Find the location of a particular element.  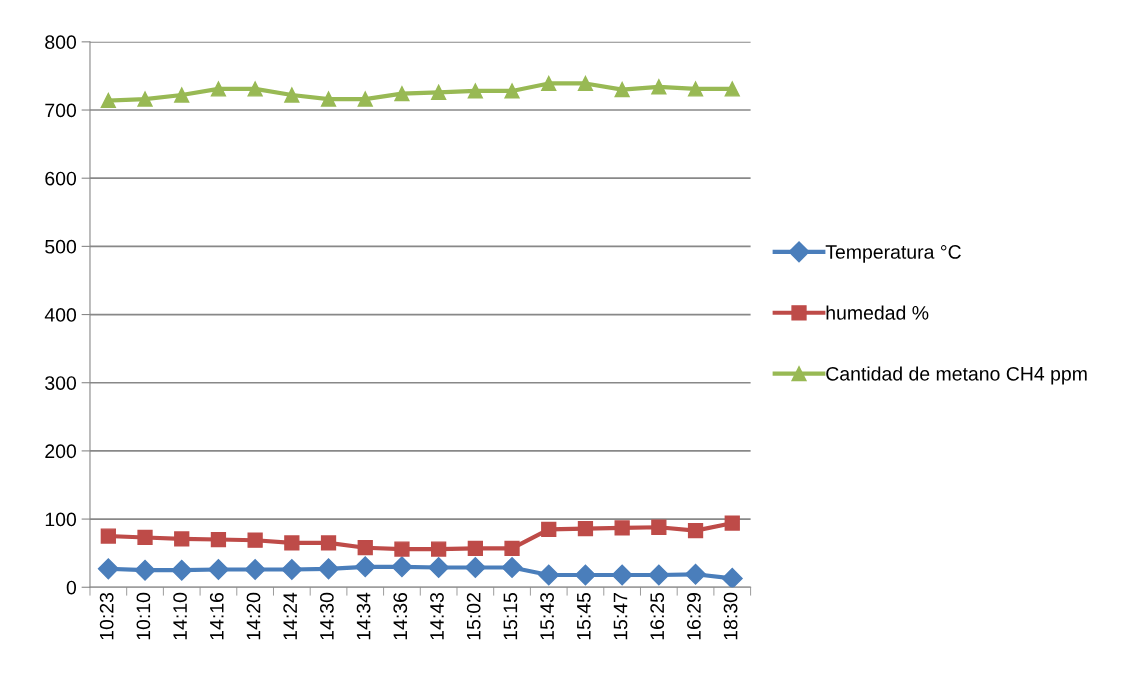

x-tick-label: 14:34 is located at coordinates (363, 616).